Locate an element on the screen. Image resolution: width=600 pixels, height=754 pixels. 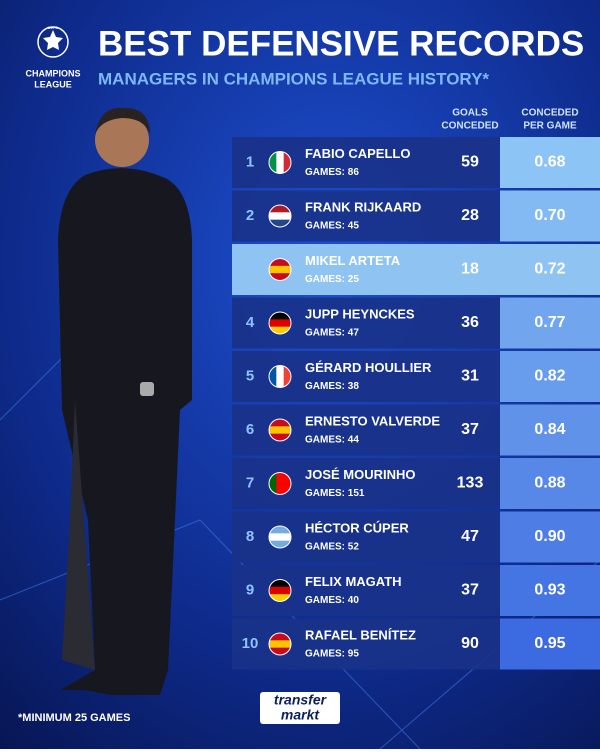
brand-text: markt is located at coordinates (300, 715).